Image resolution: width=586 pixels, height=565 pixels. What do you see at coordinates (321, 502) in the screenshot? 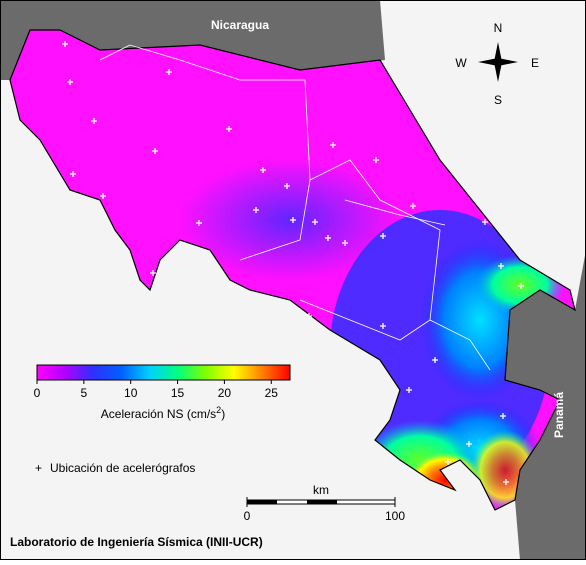
I see `scale-bar` at bounding box center [321, 502].